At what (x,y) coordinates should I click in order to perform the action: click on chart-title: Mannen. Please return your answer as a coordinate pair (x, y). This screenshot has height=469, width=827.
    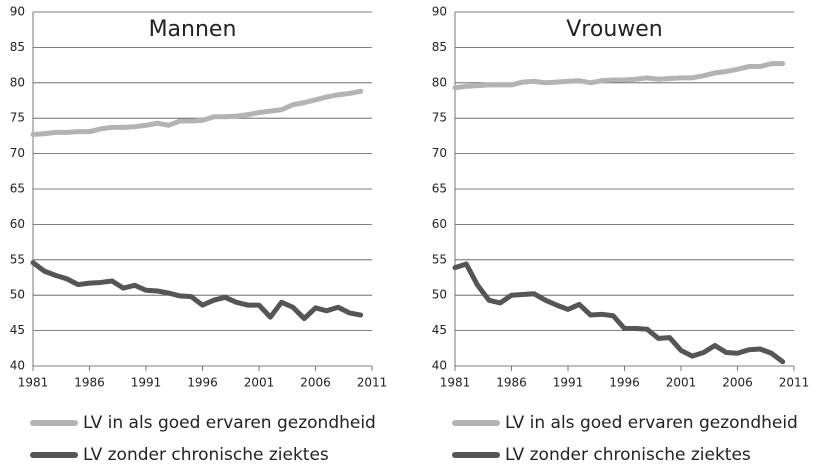
    Looking at the image, I should click on (193, 29).